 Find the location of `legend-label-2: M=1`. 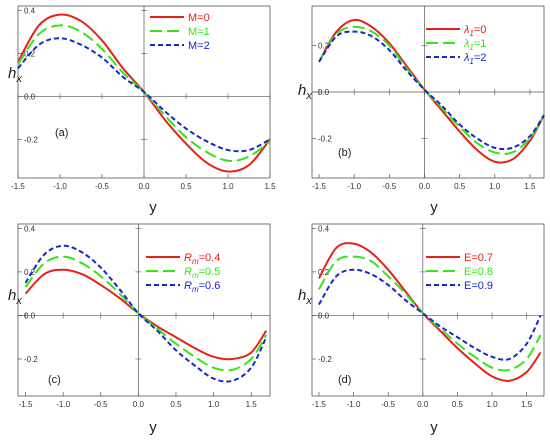

legend-label-2: M=1 is located at coordinates (199, 32).